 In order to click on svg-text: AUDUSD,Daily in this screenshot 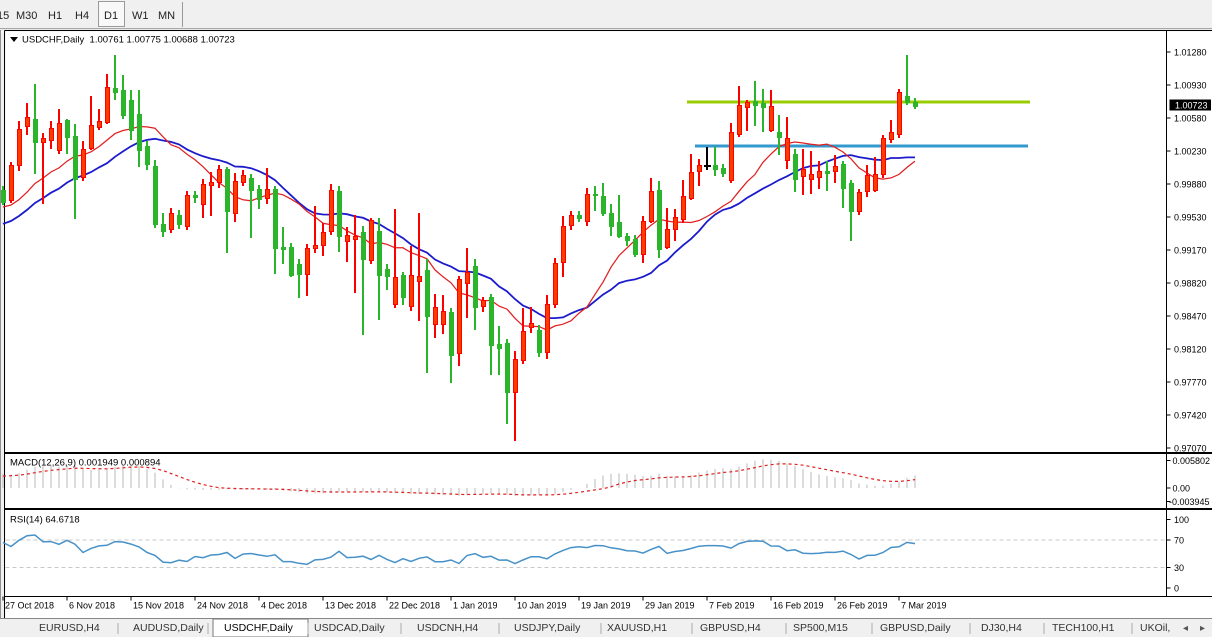, I will do `click(168, 628)`.